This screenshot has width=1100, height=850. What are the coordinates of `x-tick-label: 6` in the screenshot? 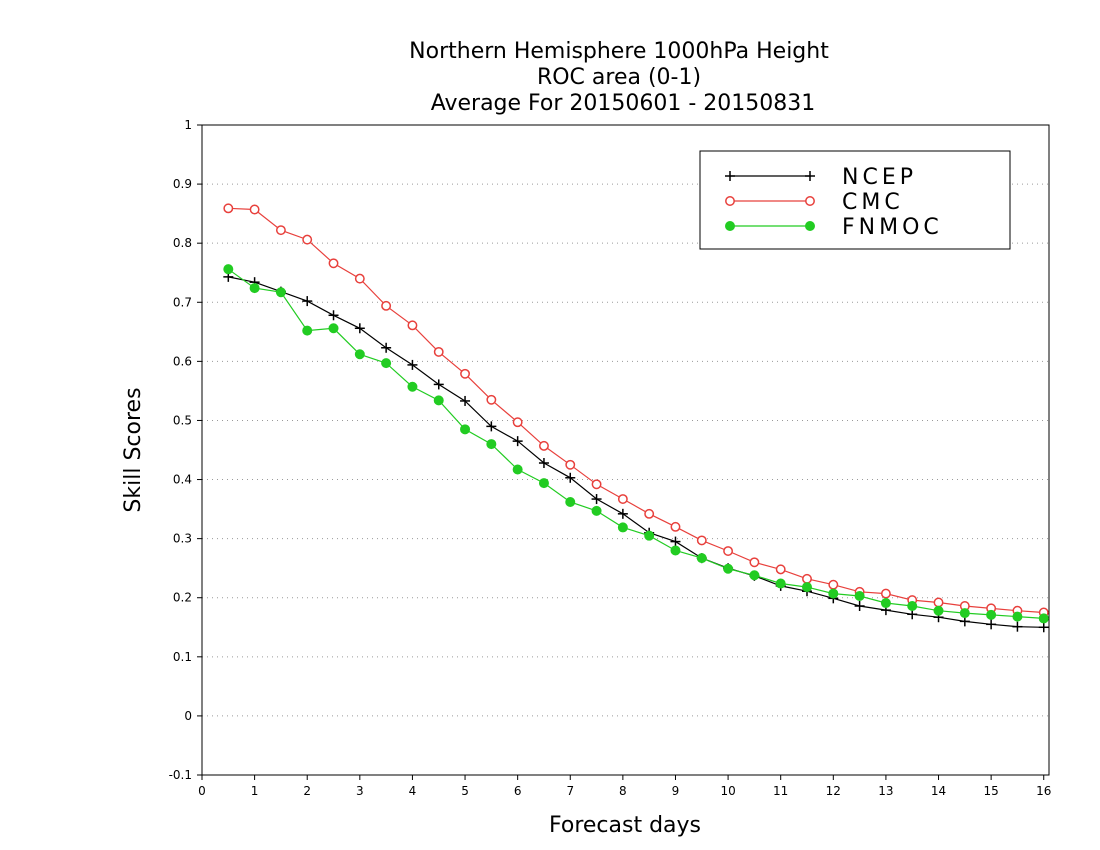 It's located at (518, 791).